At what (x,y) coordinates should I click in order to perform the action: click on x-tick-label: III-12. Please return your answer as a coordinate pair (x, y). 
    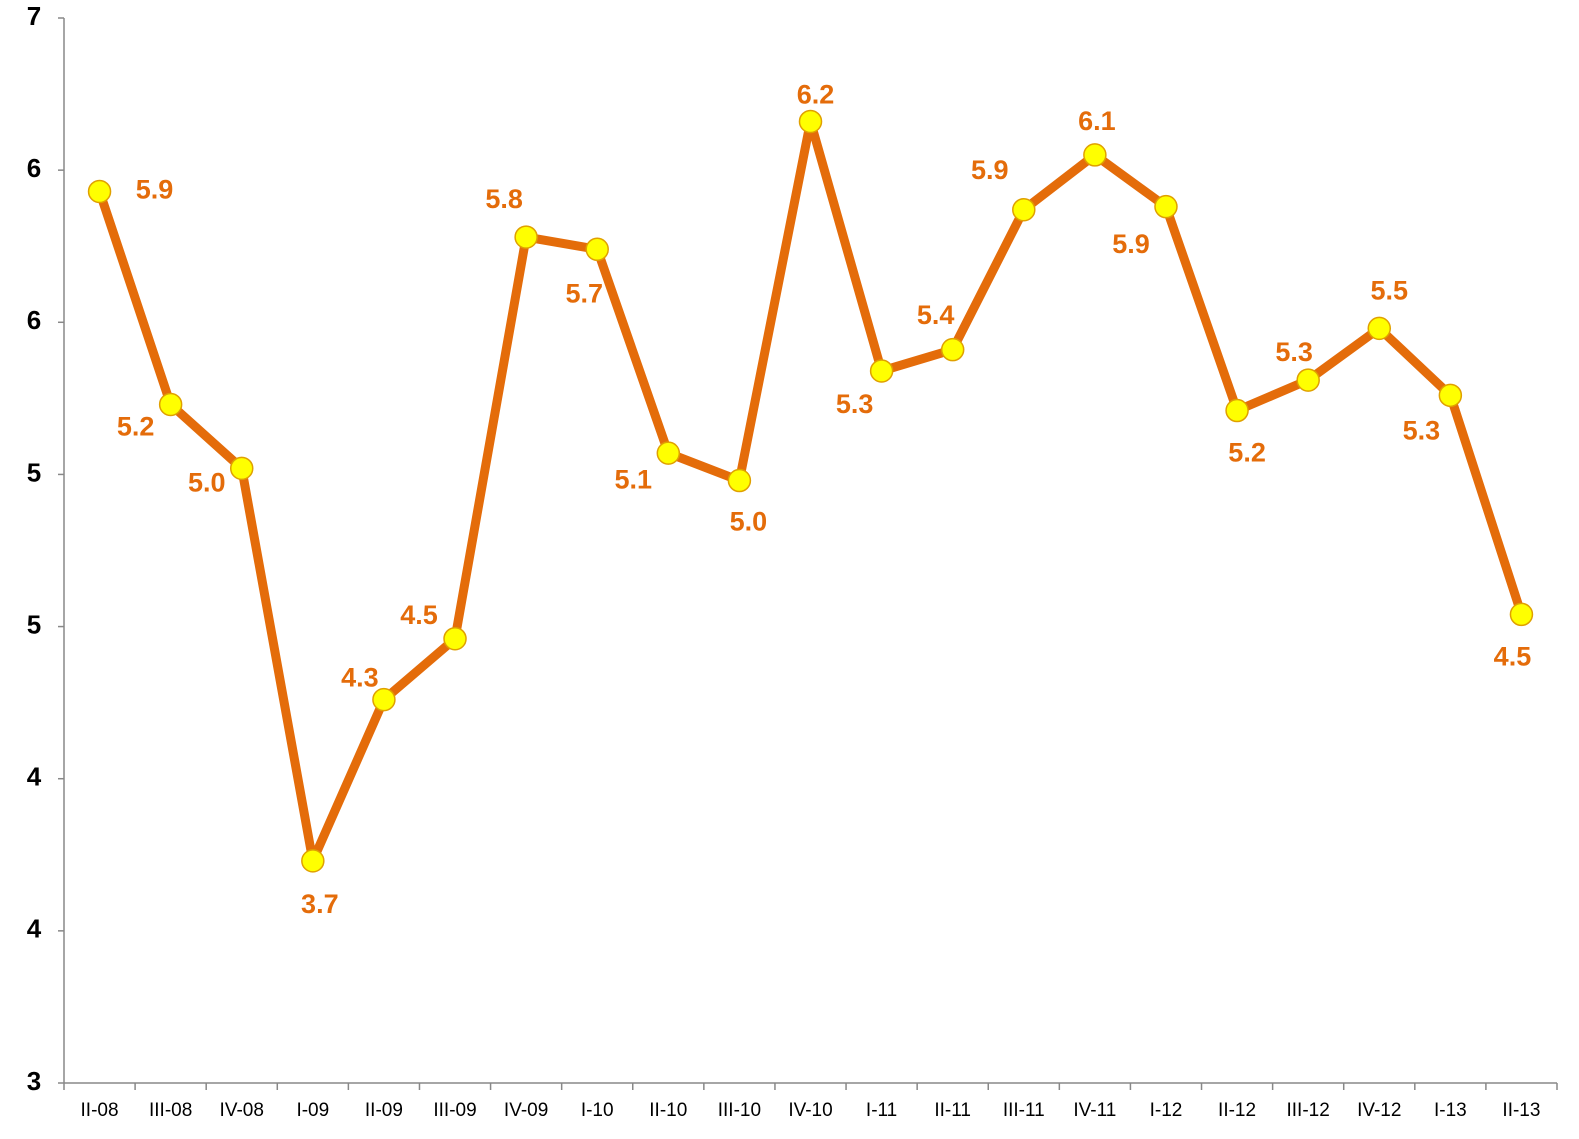
    Looking at the image, I should click on (1308, 1110).